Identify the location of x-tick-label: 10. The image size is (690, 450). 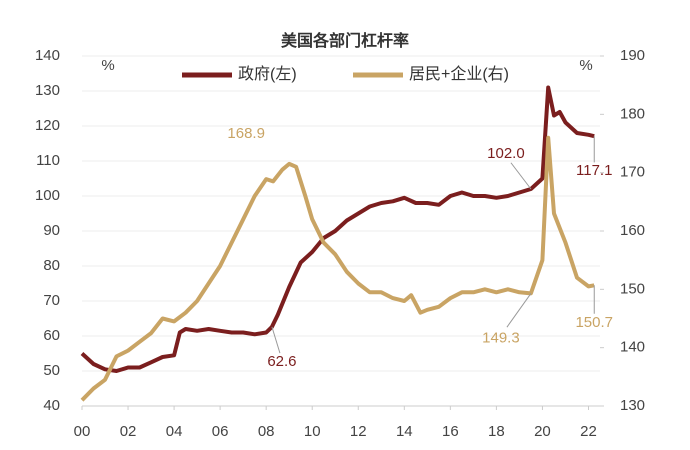
(312, 431).